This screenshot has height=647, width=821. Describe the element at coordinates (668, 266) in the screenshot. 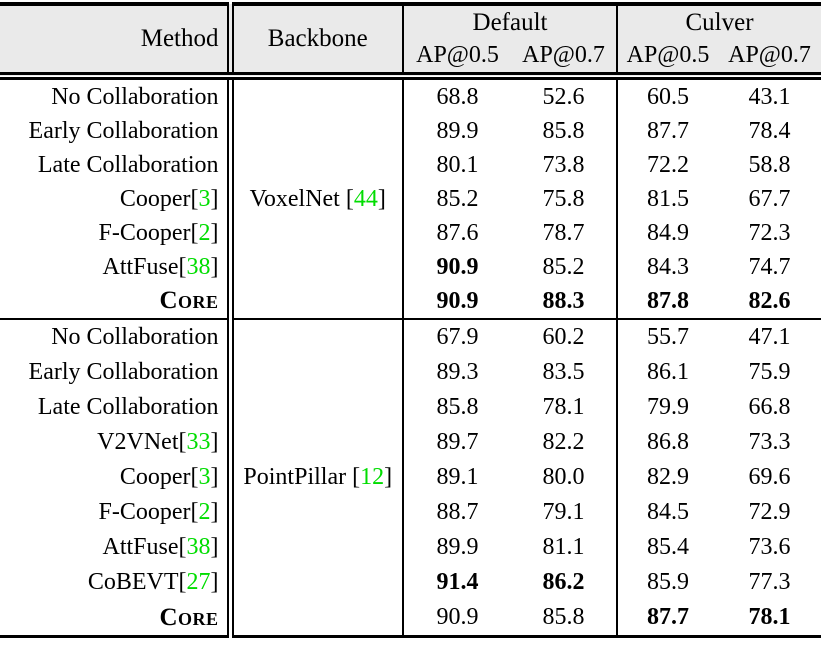

I see `value-cell: 84.3` at that location.